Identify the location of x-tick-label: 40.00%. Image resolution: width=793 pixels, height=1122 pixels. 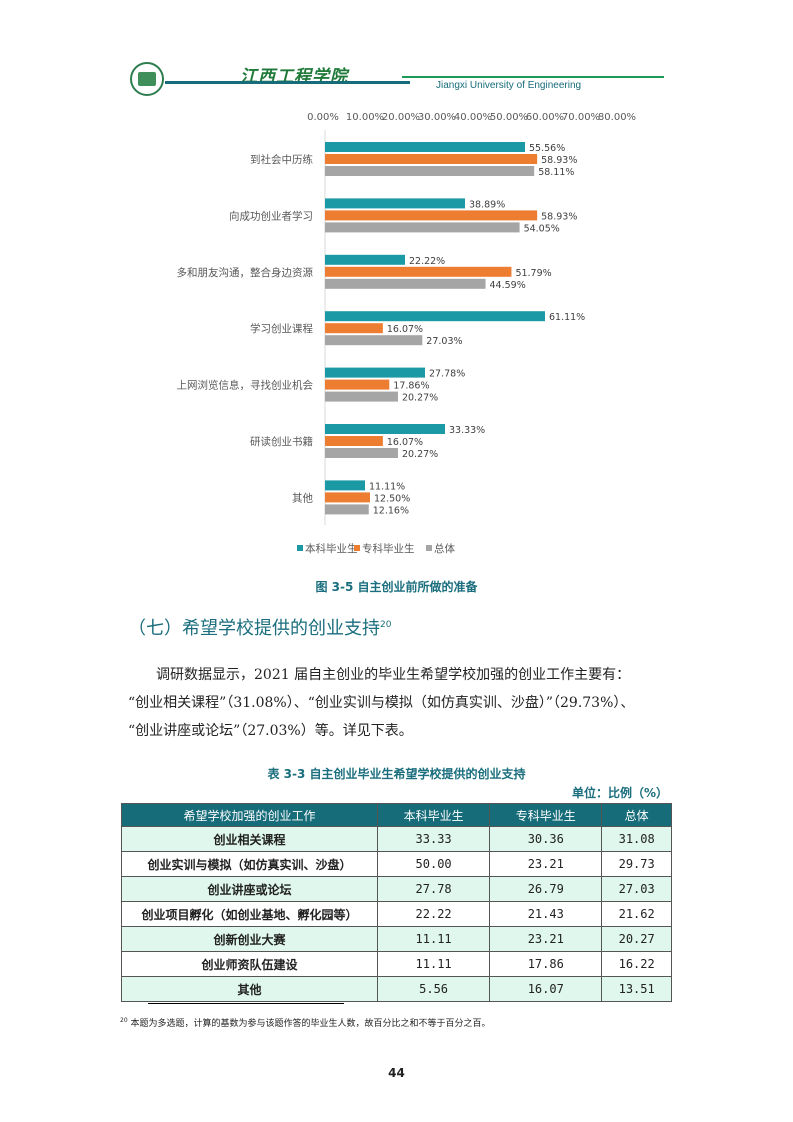
(473, 117).